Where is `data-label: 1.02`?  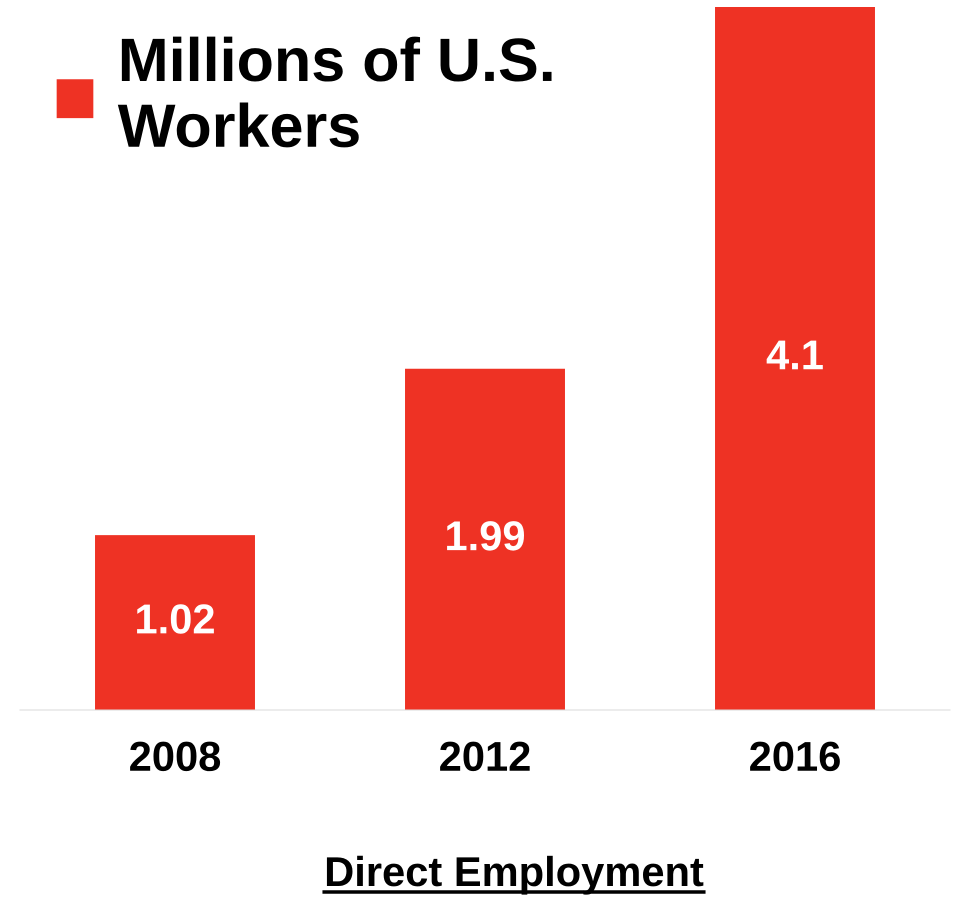
data-label: 1.02 is located at coordinates (175, 619).